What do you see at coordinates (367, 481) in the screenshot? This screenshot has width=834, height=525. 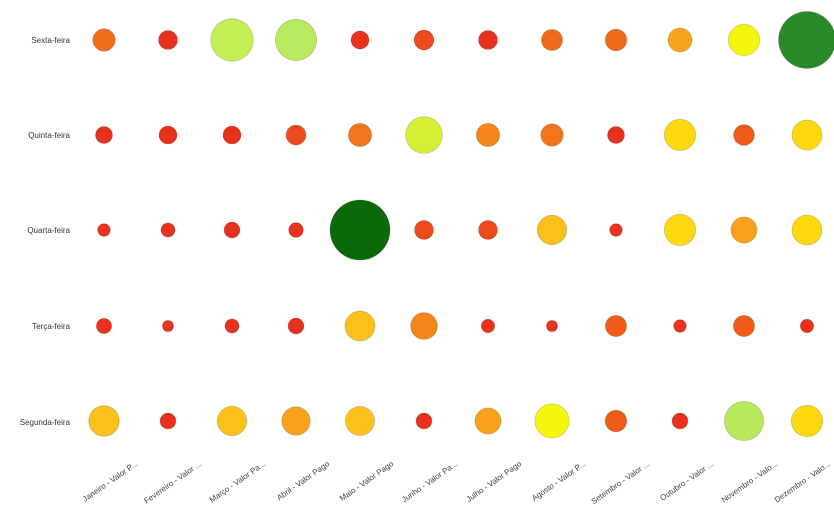 I see `col-label-maio: Maio - Valor Pago` at bounding box center [367, 481].